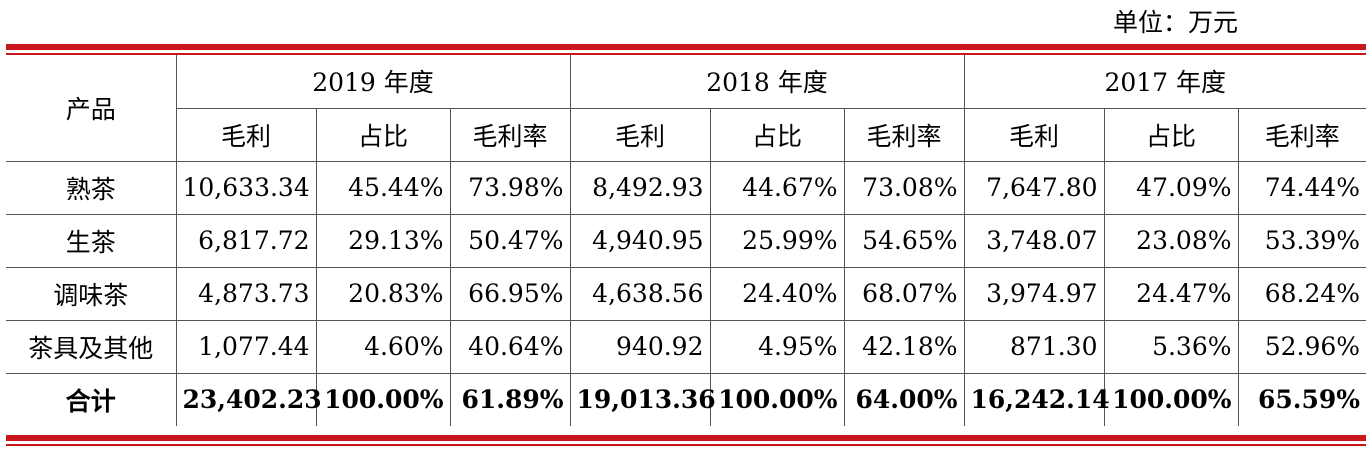  Describe the element at coordinates (91, 108) in the screenshot. I see `header-product: 产品` at that location.